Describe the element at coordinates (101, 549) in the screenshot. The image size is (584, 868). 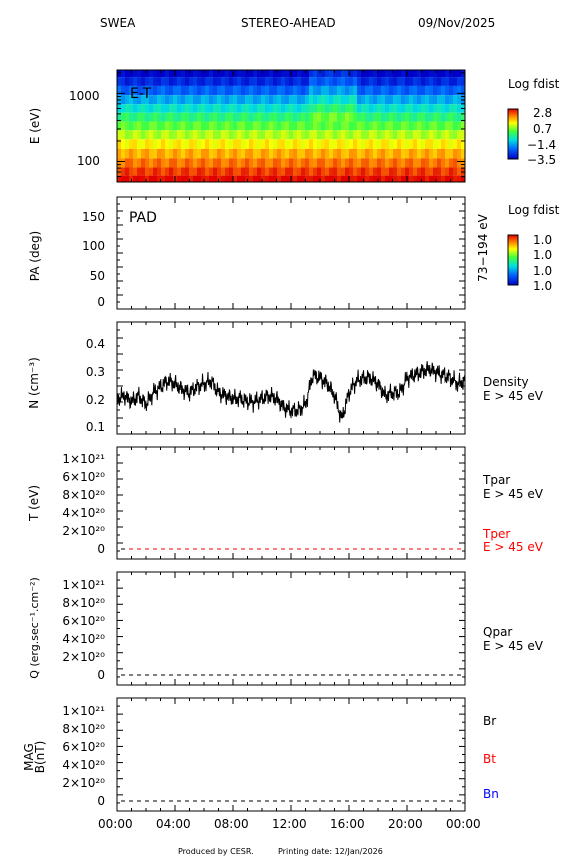
I see `y-tick-label: 0` at that location.